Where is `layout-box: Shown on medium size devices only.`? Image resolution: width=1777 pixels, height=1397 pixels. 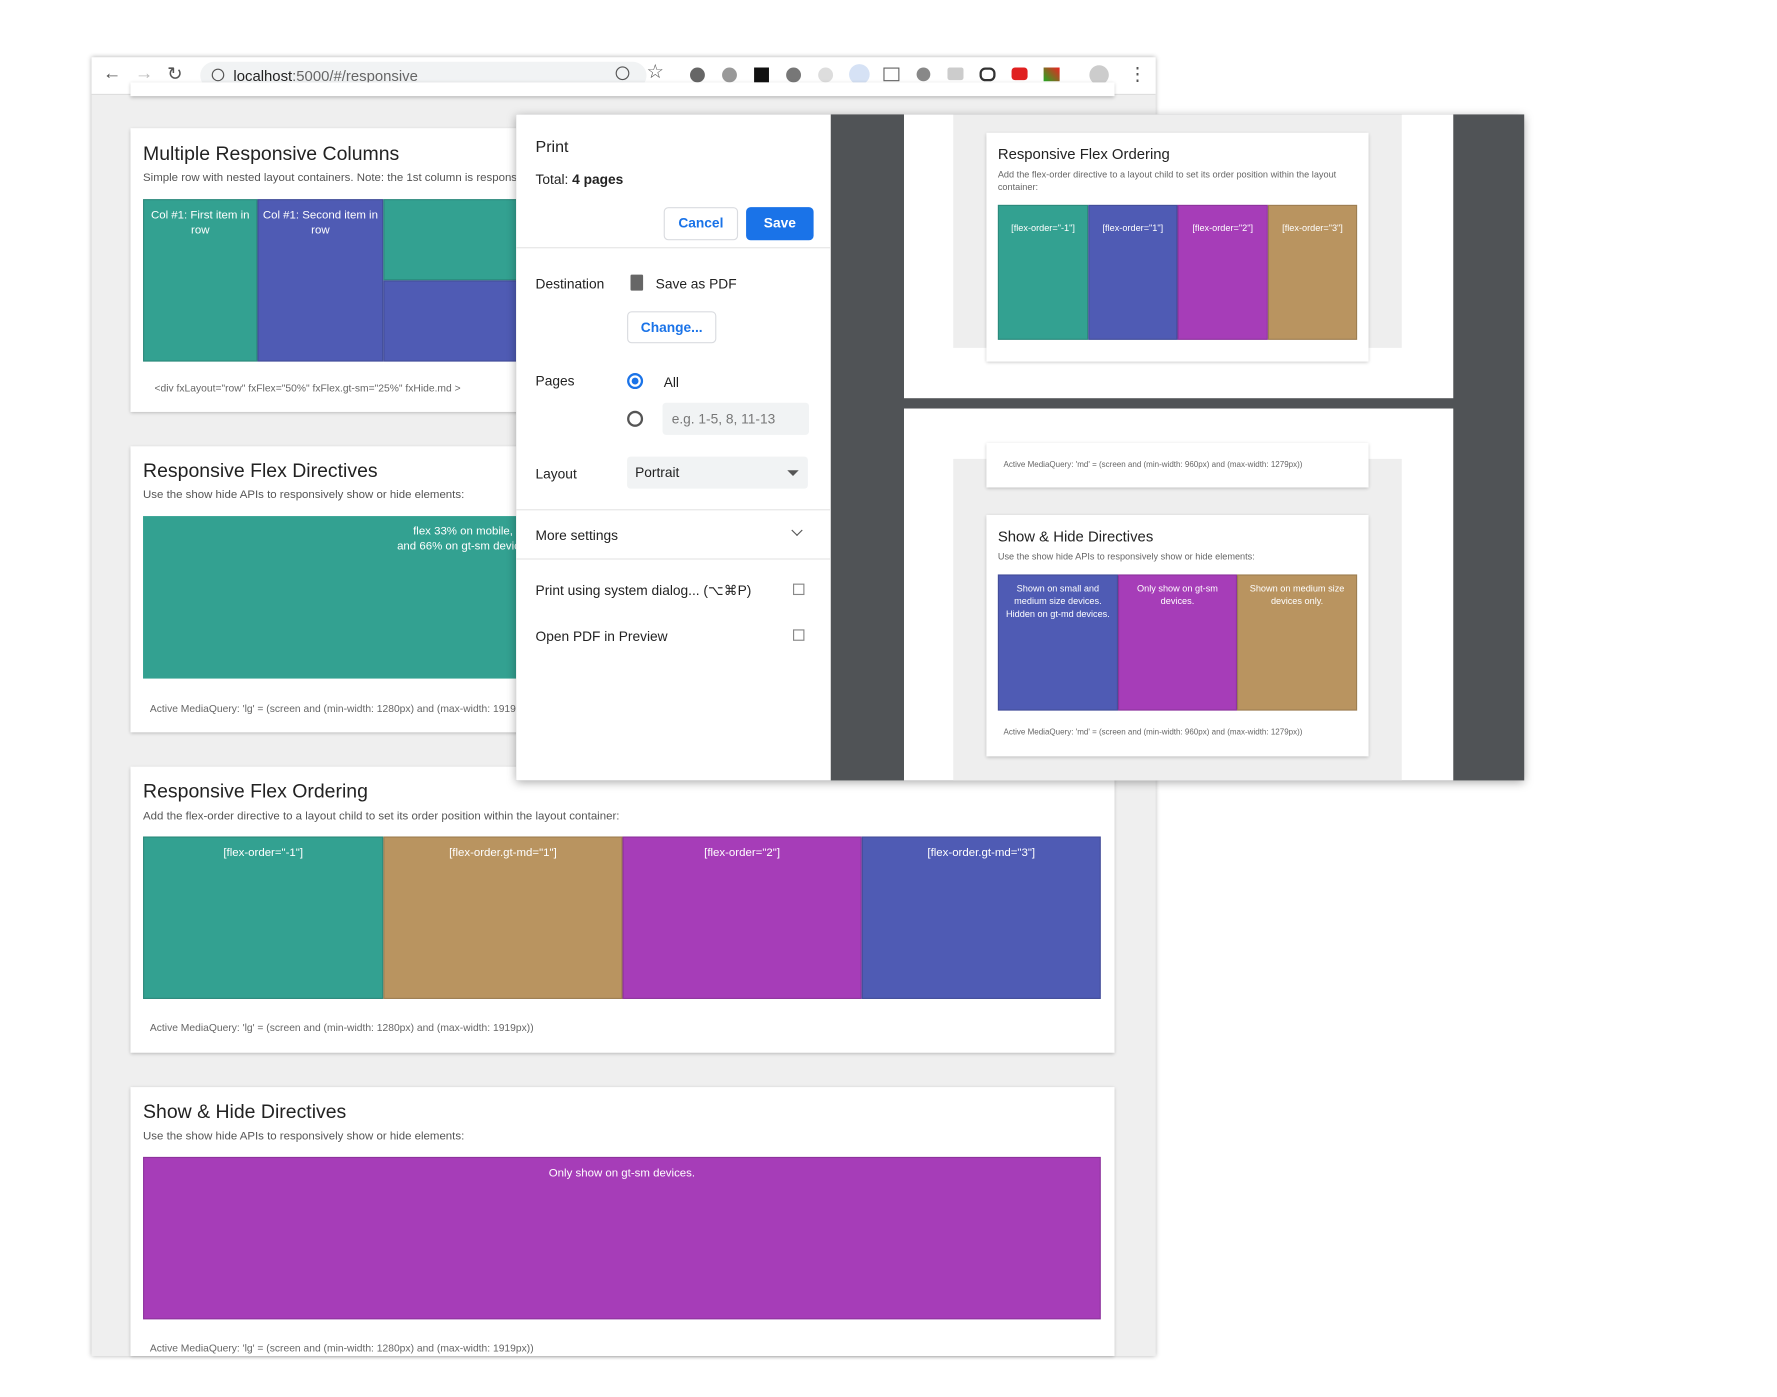 layout-box: Shown on medium size devices only. is located at coordinates (1297, 642).